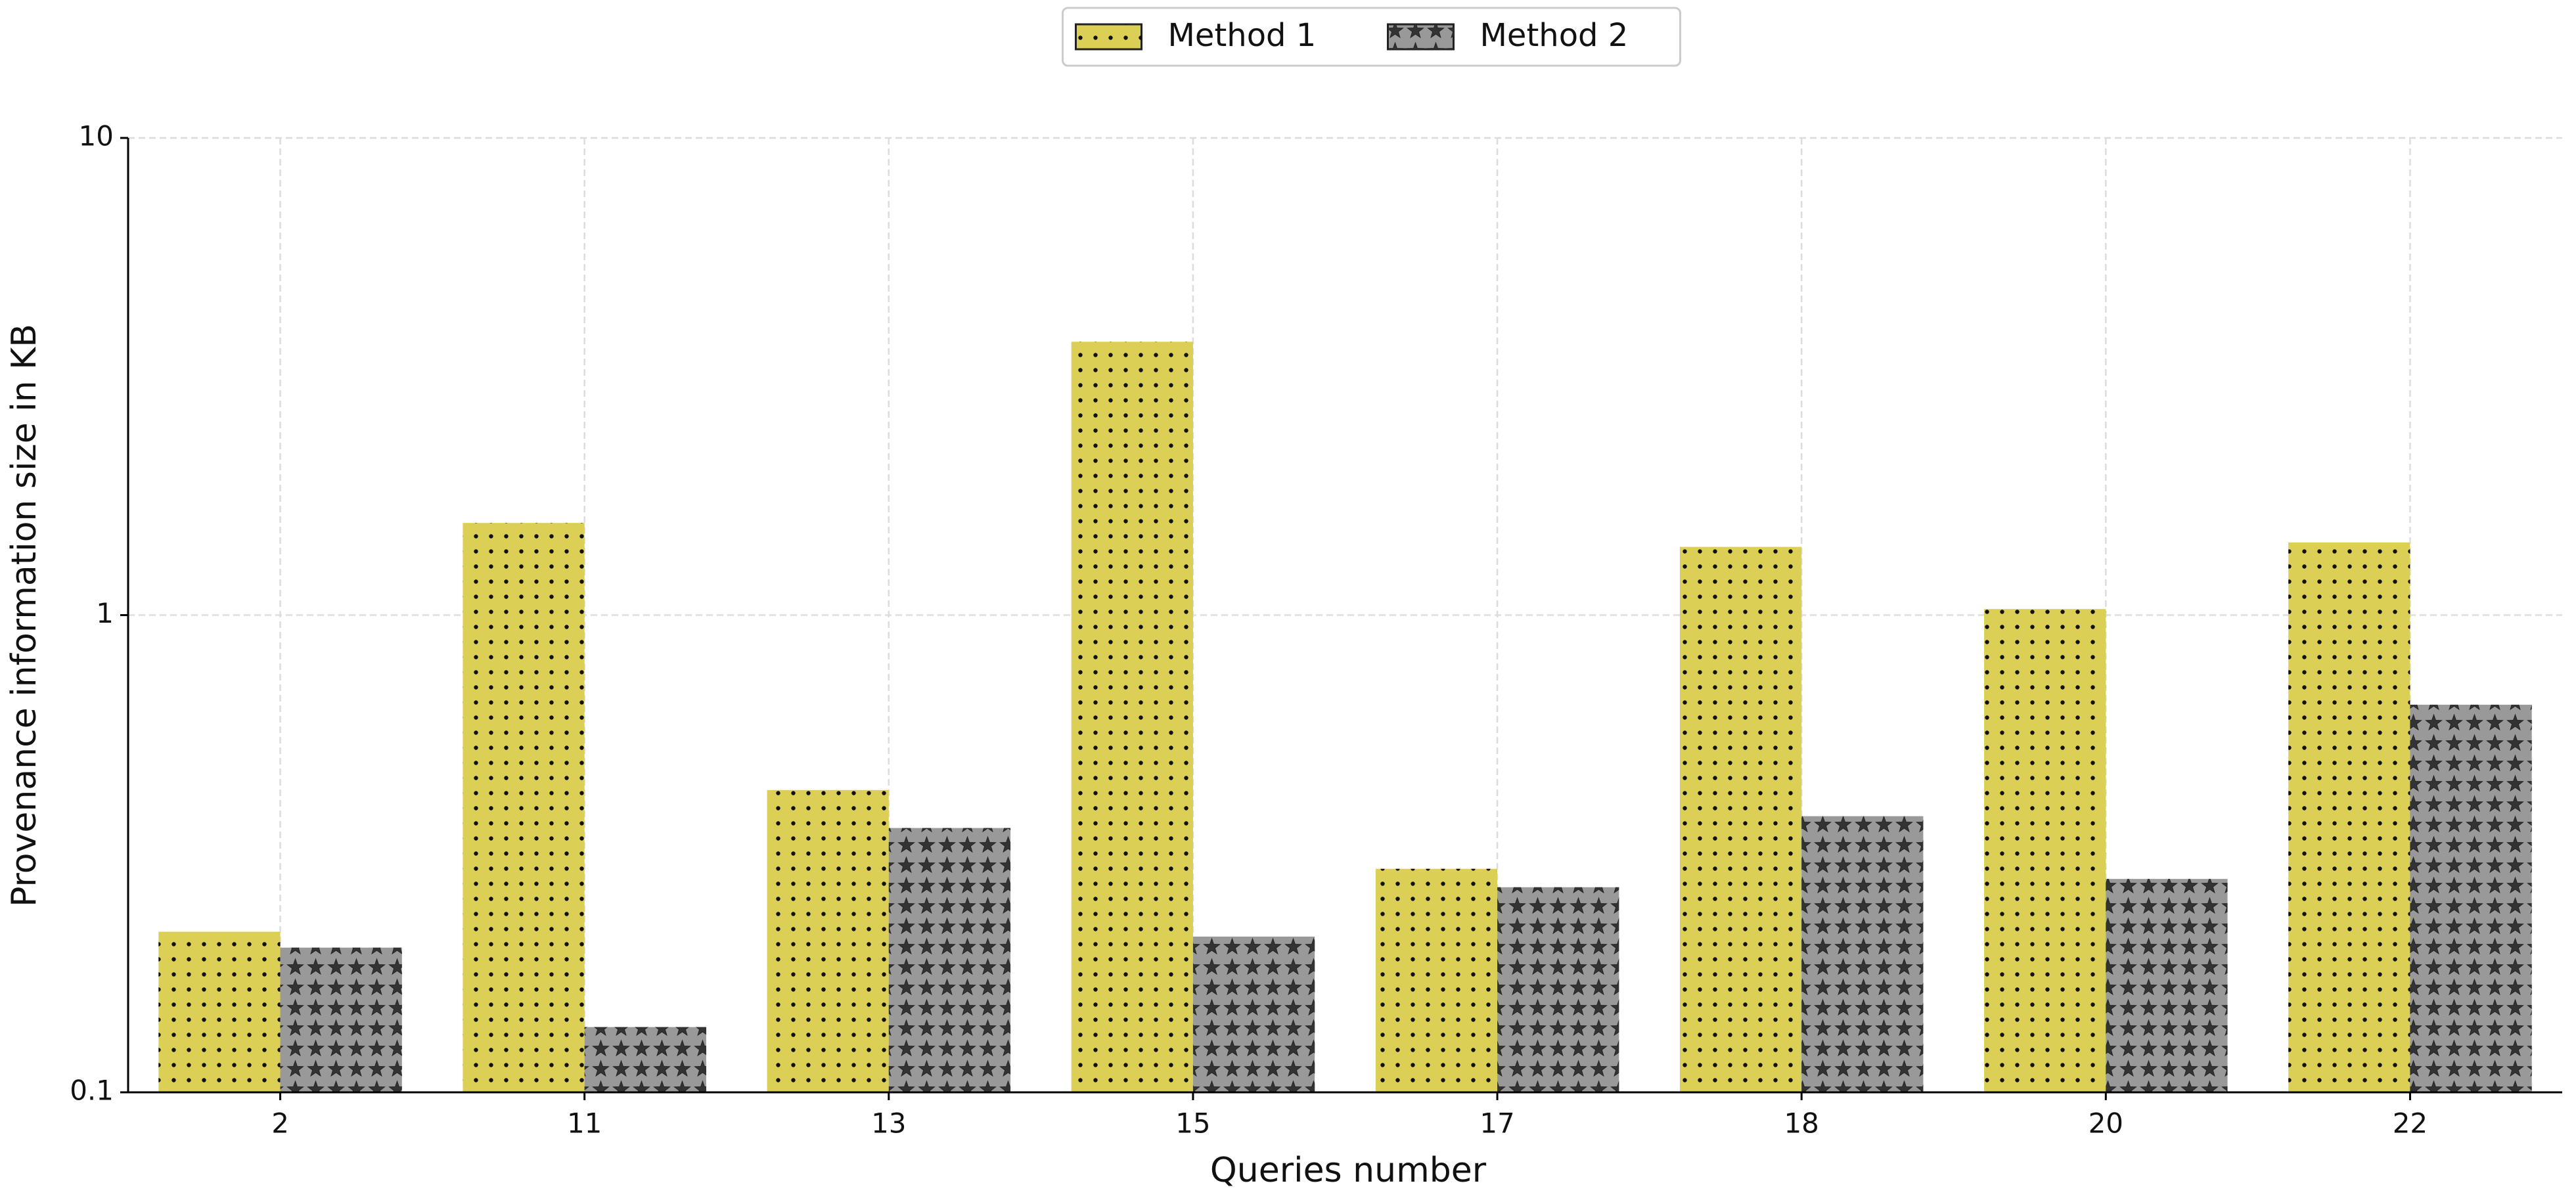  Describe the element at coordinates (105, 613) in the screenshot. I see `y-tick-label: 1` at that location.